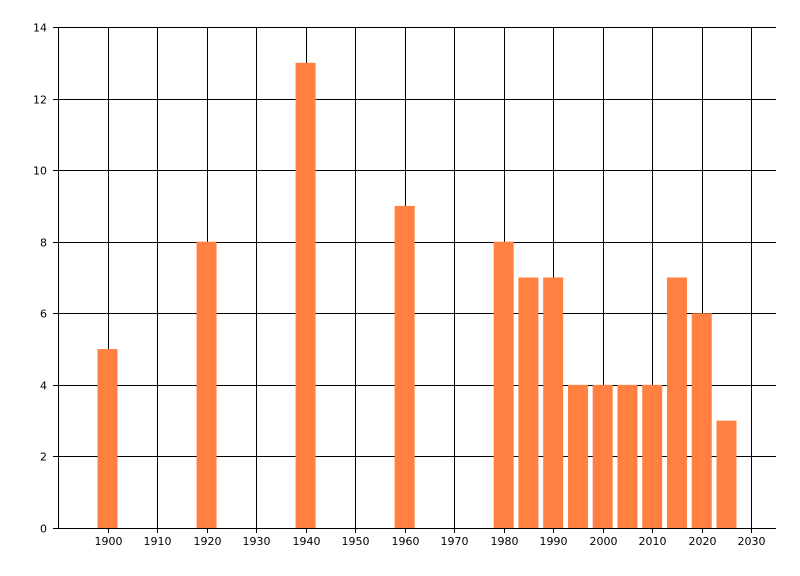 The width and height of the screenshot is (800, 576). What do you see at coordinates (43, 386) in the screenshot?
I see `y-tick-label: 4` at bounding box center [43, 386].